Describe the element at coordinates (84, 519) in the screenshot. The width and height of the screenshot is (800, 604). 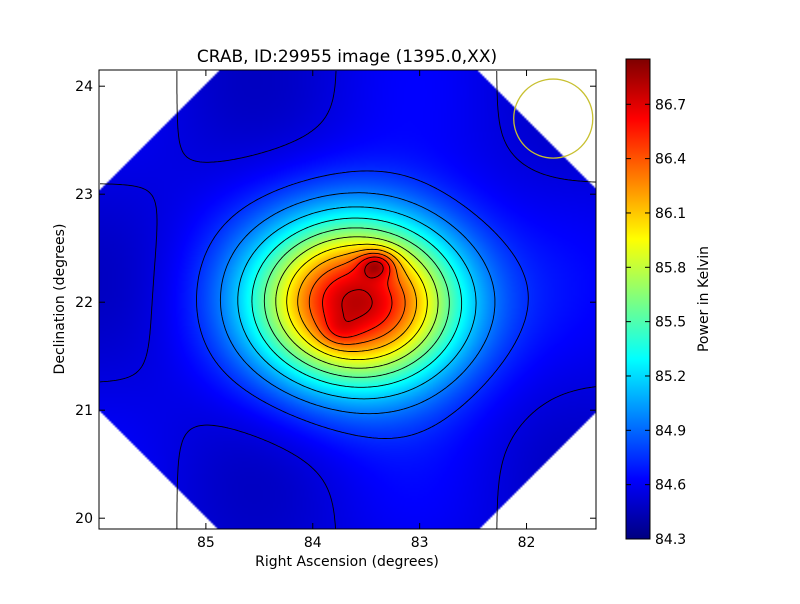
I see `y-tick-label: 20` at that location.